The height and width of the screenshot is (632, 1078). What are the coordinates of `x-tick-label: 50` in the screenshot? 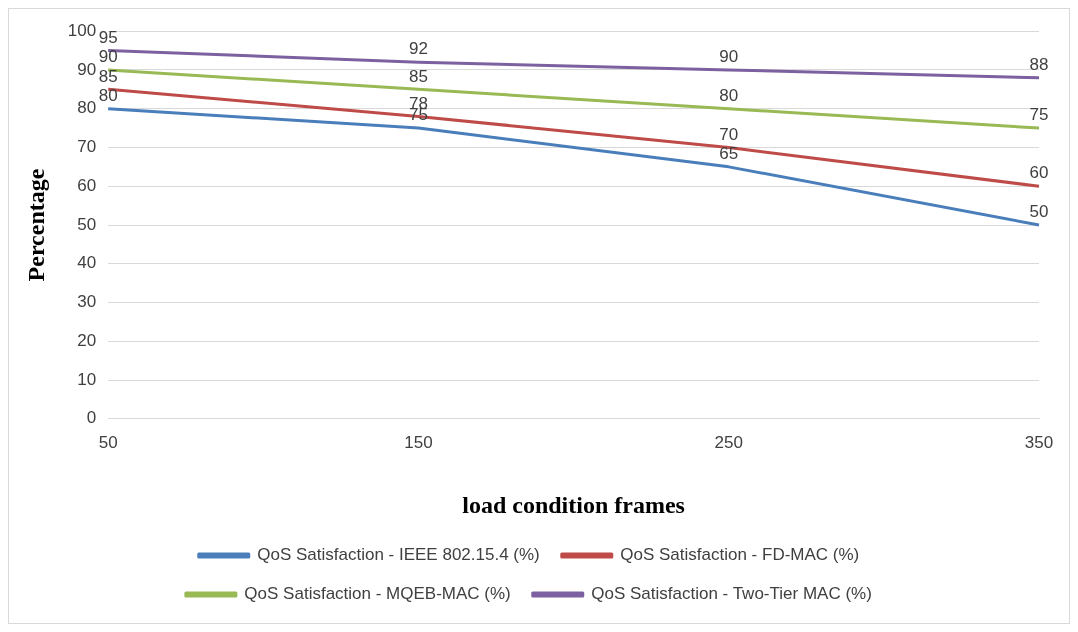 It's located at (108, 442).